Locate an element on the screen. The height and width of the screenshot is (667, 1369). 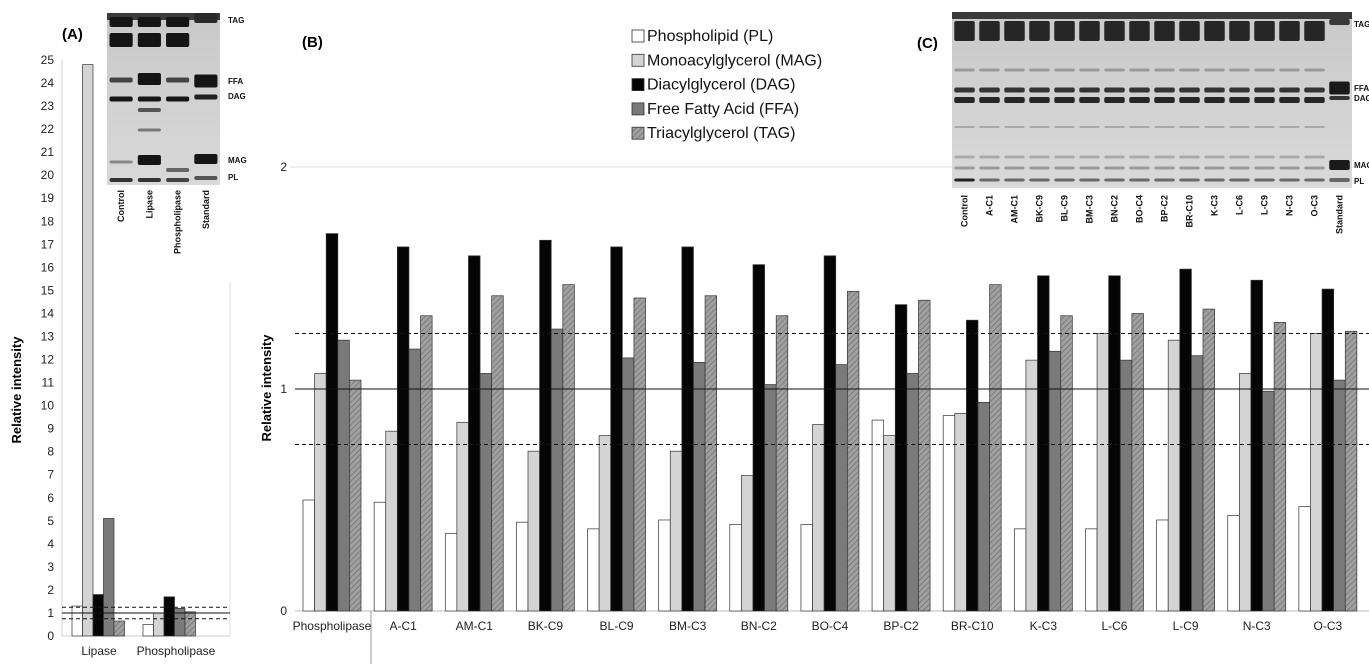
panel-c-gel-lane-label: BO-C4 is located at coordinates (1140, 209).